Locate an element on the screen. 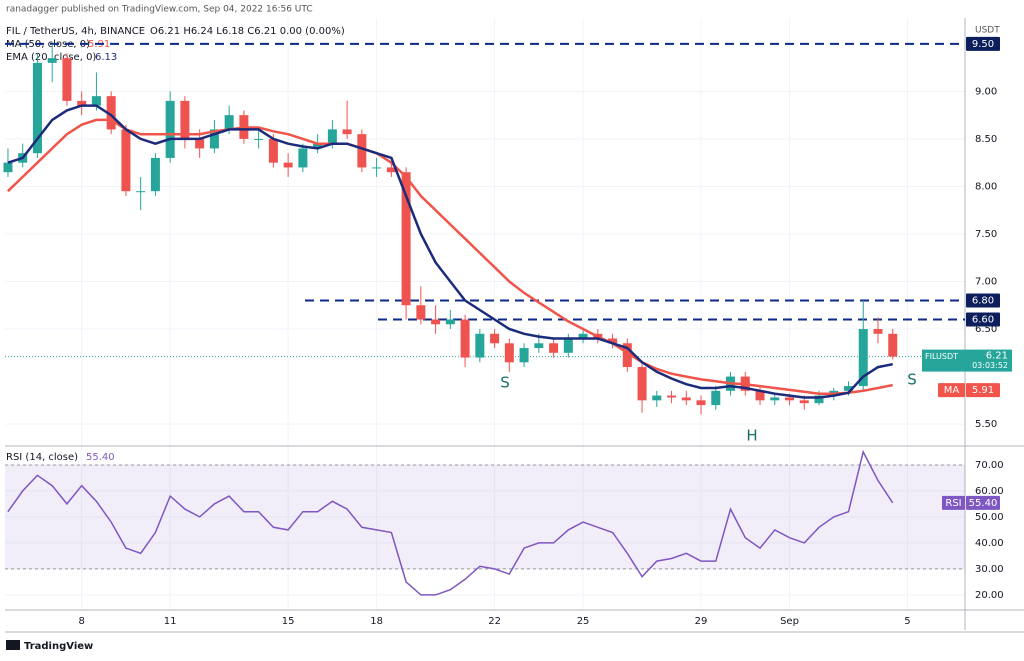 The image size is (1024, 661). x-tick-label: 25 is located at coordinates (583, 621).